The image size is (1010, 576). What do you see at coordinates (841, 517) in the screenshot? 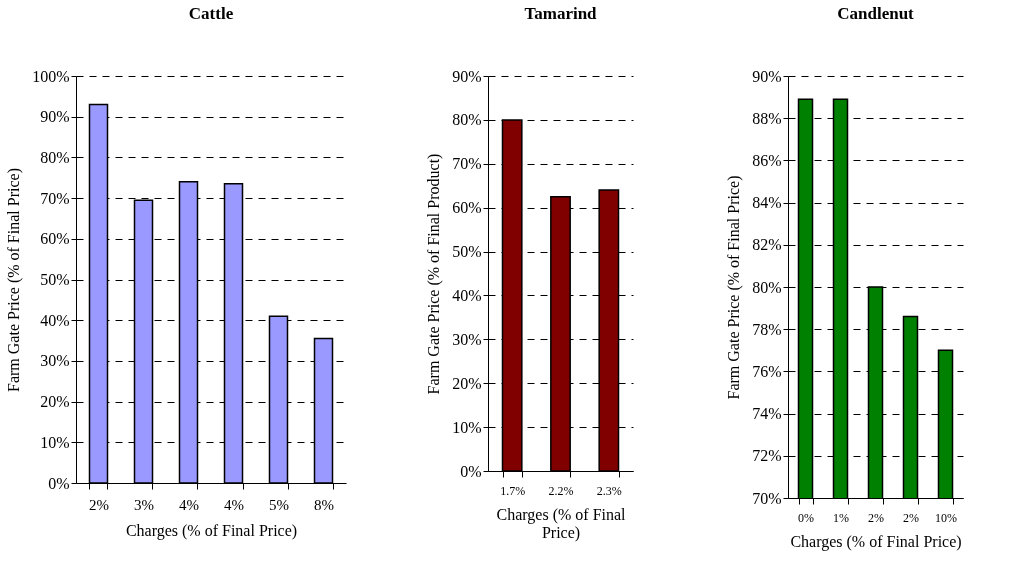
I see `x-tick-label: 1%` at bounding box center [841, 517].